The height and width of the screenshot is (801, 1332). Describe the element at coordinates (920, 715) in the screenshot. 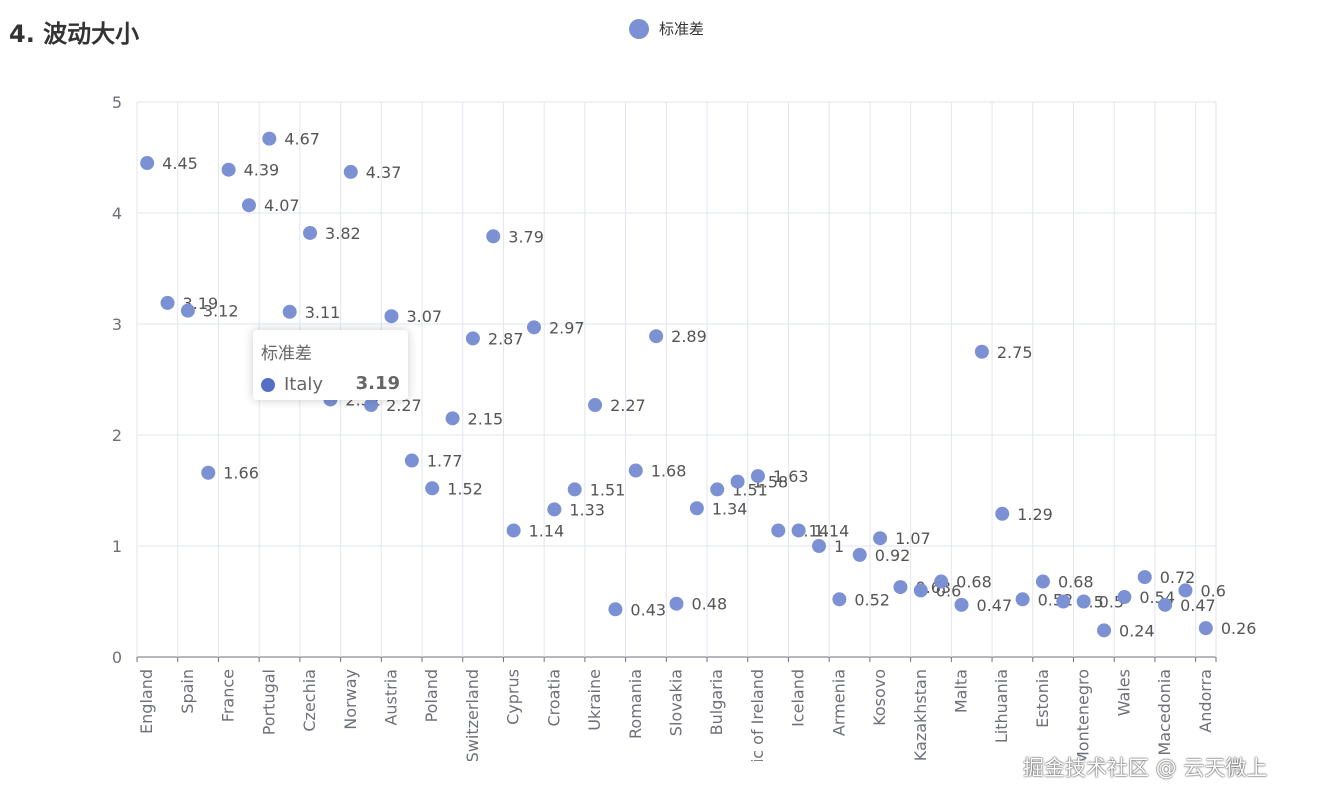

I see `x-tick-label: Kazakhstan` at that location.